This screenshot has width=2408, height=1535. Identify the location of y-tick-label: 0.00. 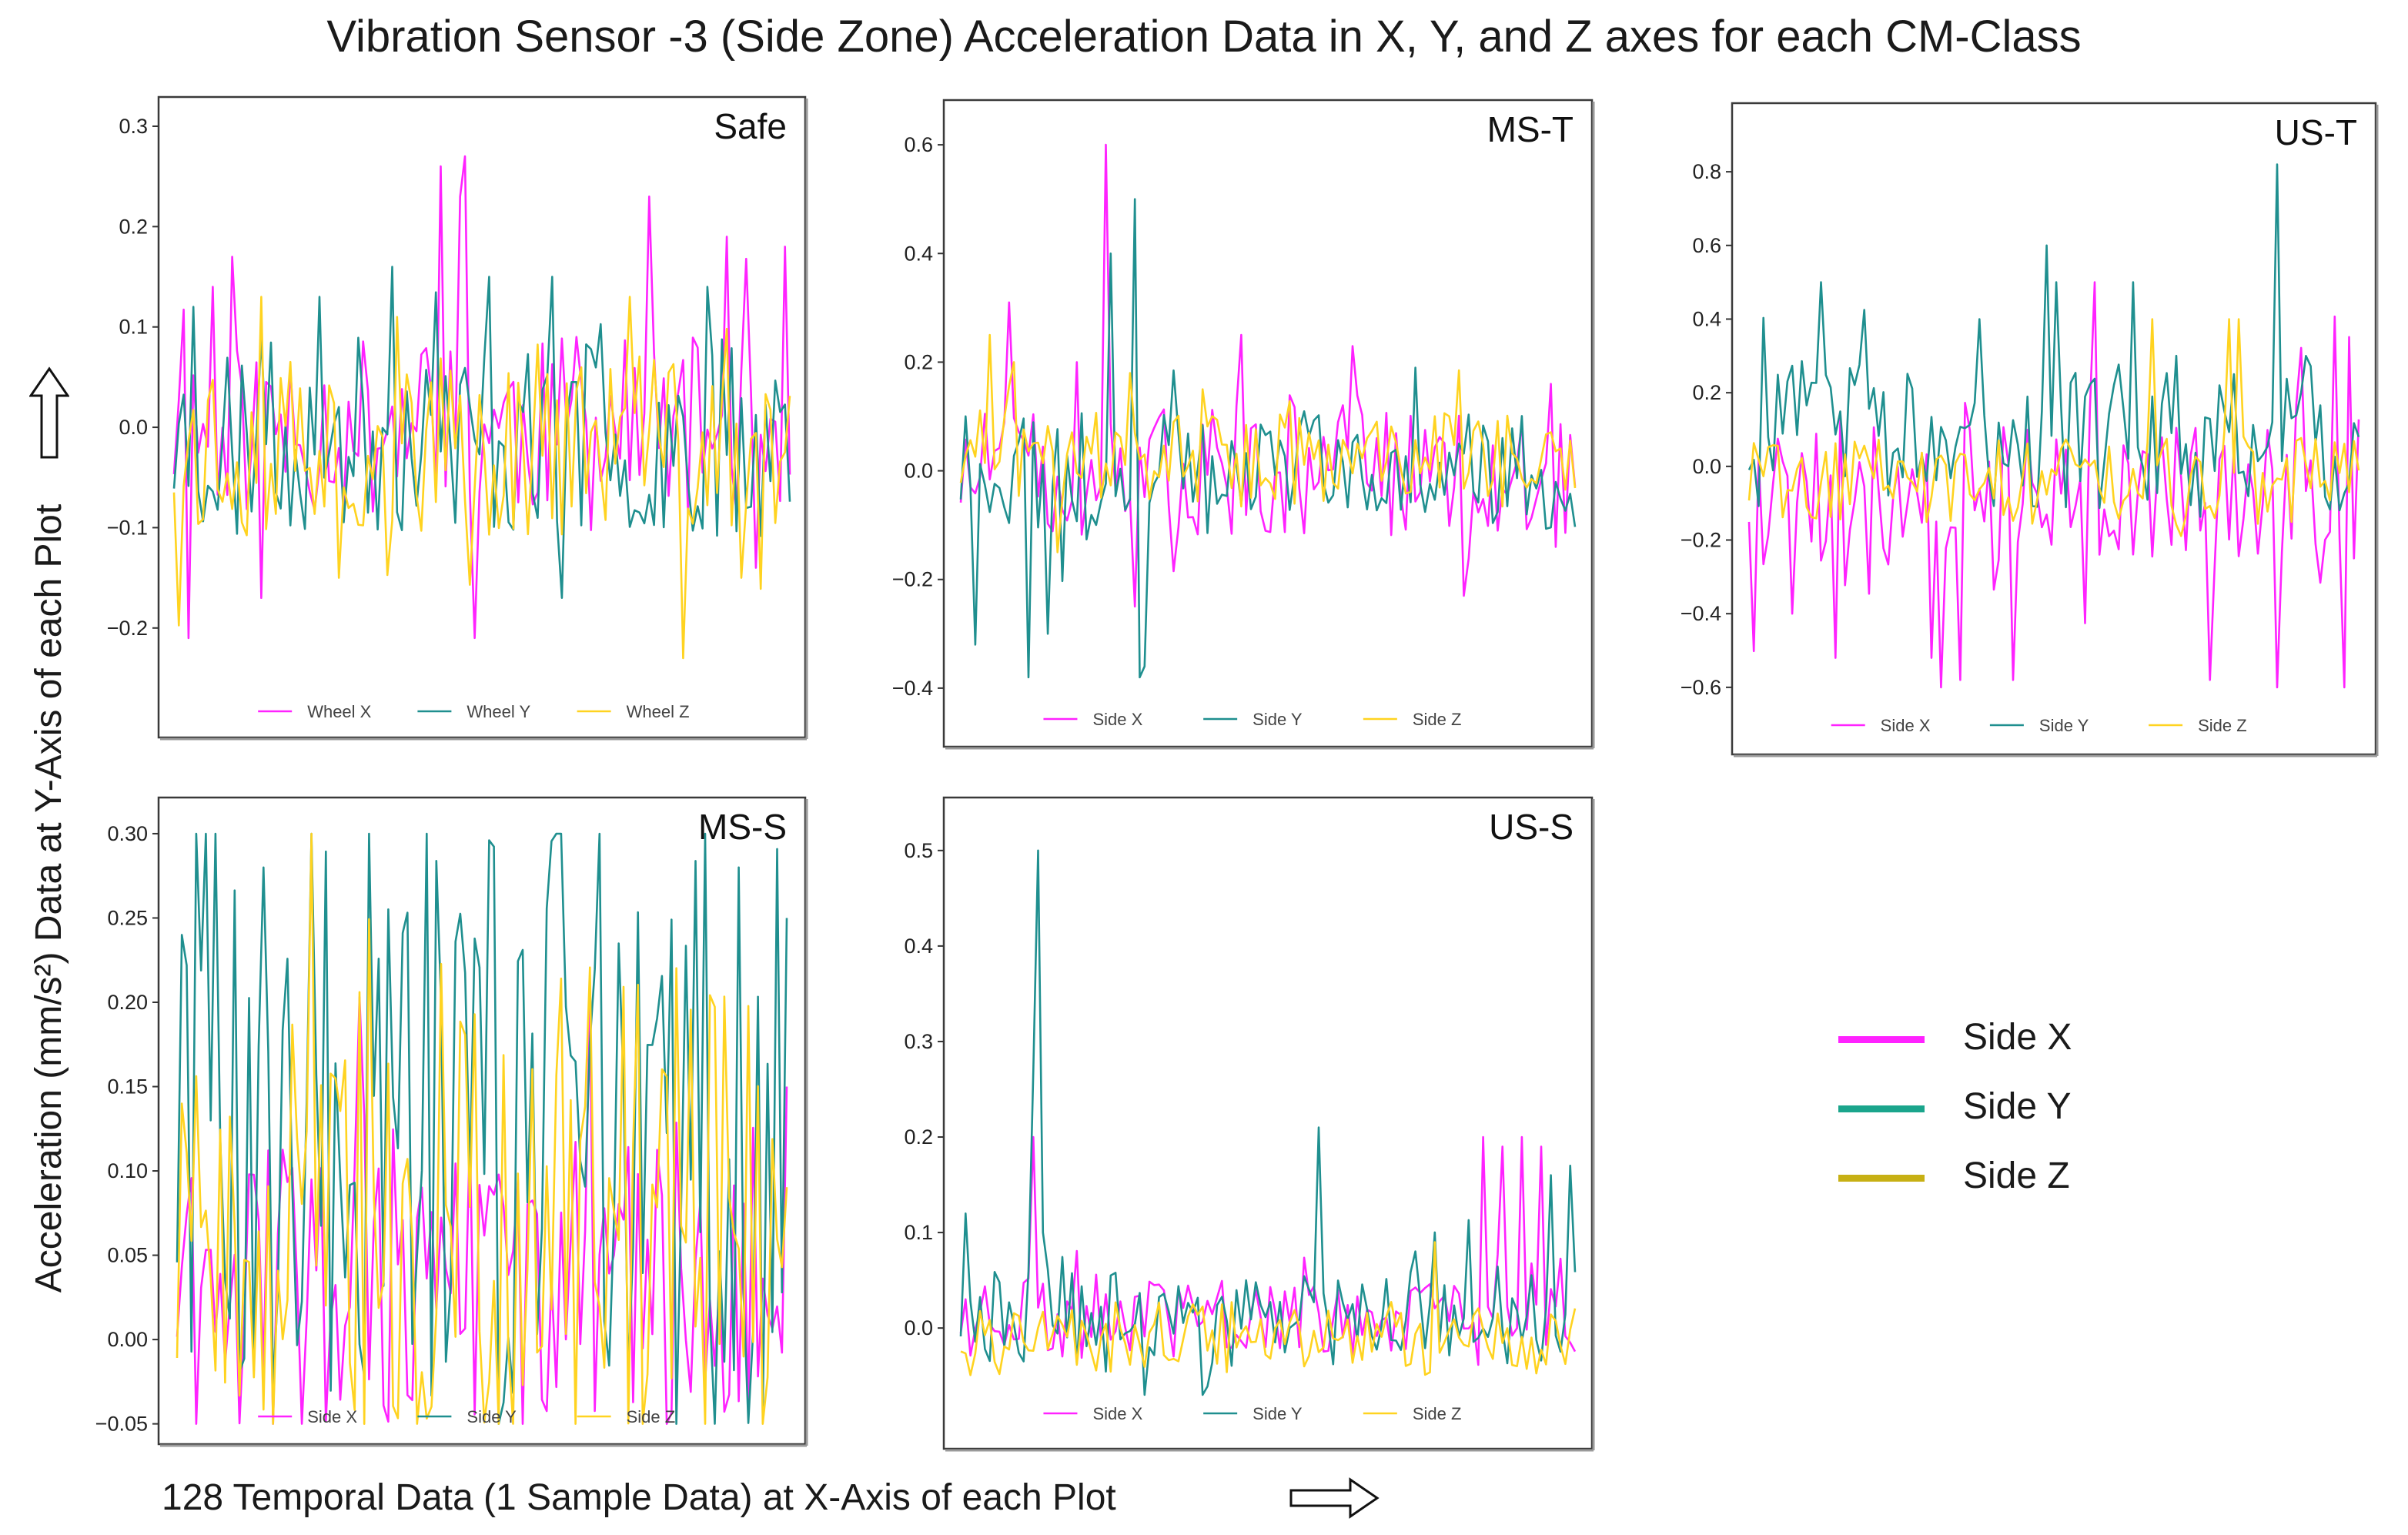
(127, 1339).